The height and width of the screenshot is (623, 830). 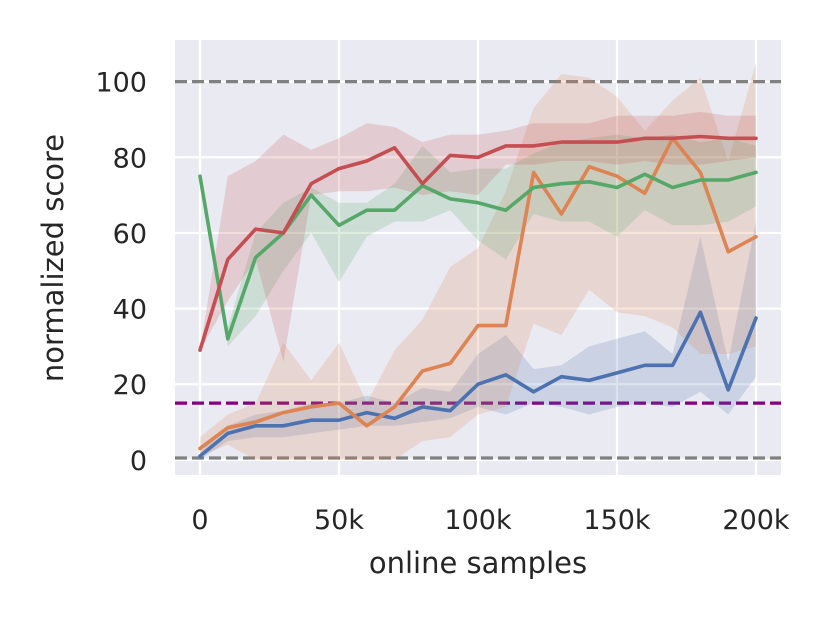 What do you see at coordinates (478, 563) in the screenshot?
I see `x-axis-label: online samples` at bounding box center [478, 563].